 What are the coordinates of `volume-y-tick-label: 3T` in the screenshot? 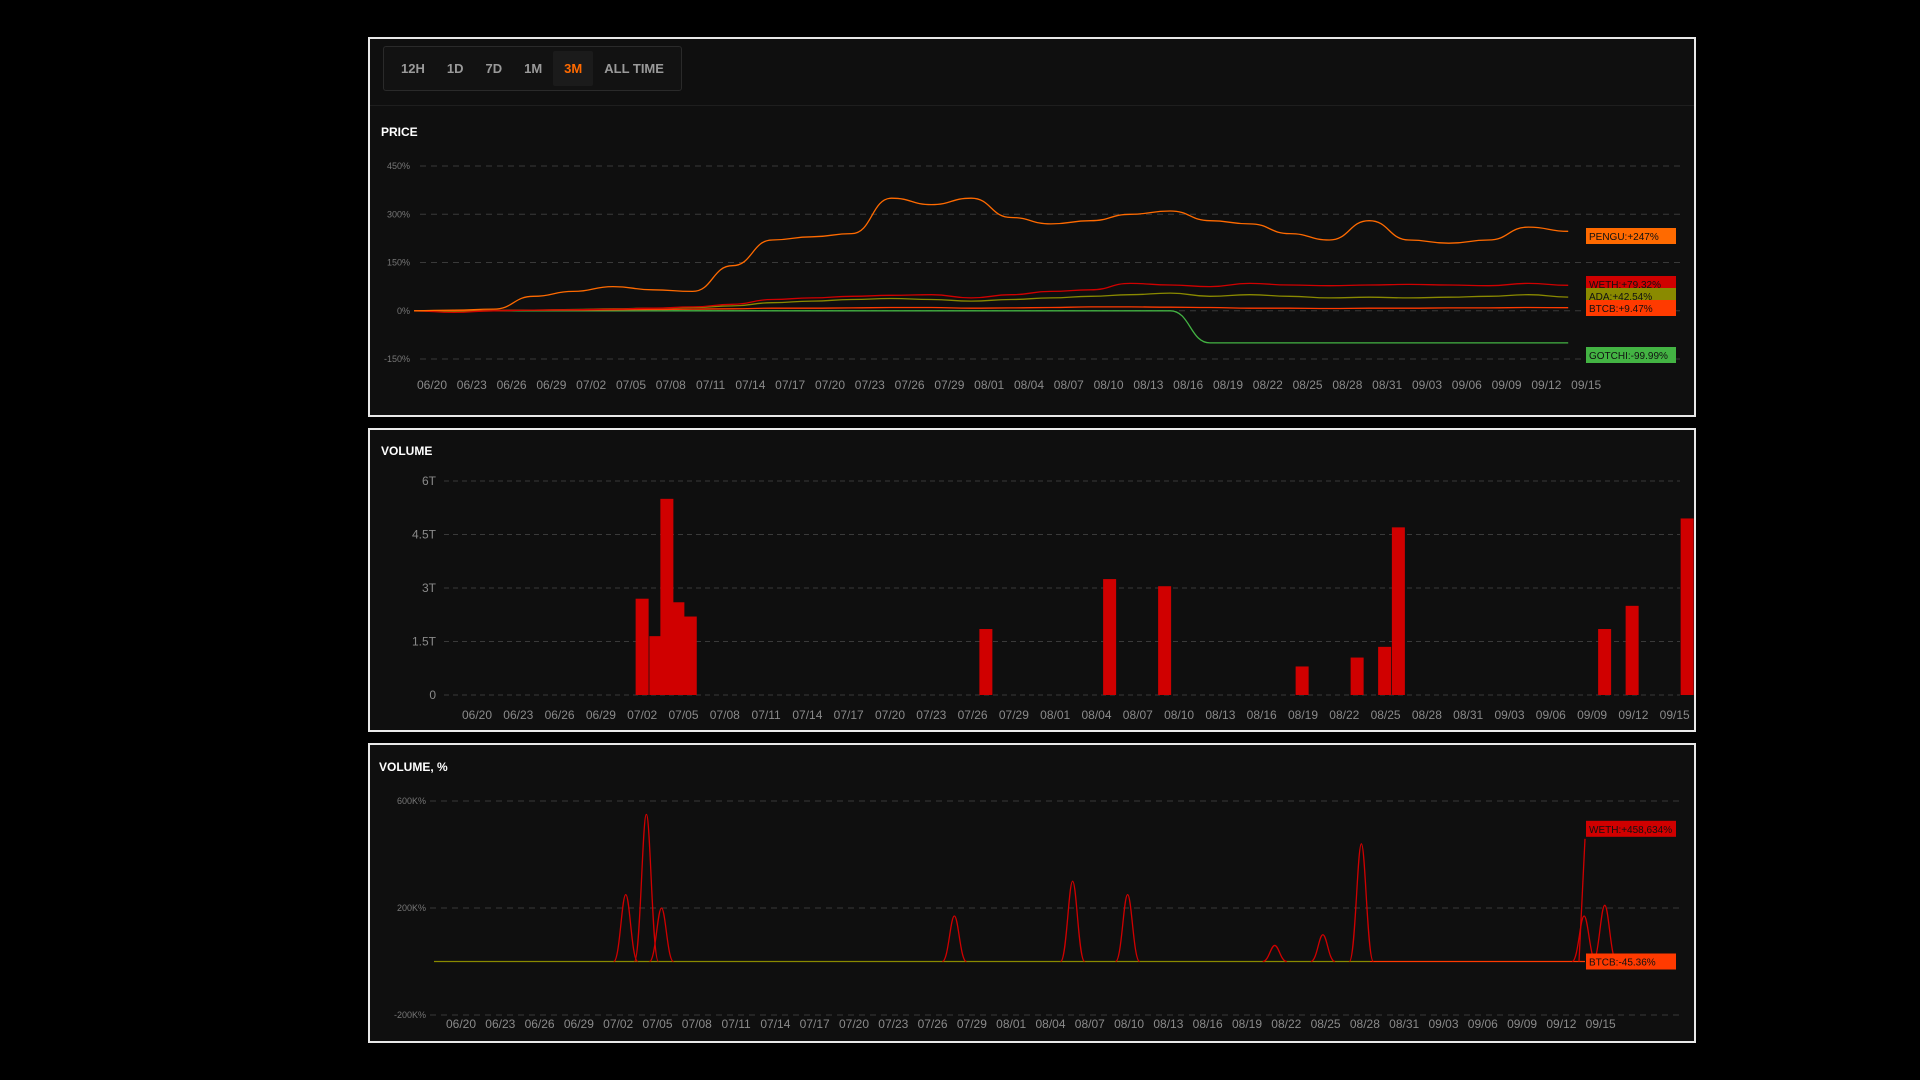 It's located at (429, 588).